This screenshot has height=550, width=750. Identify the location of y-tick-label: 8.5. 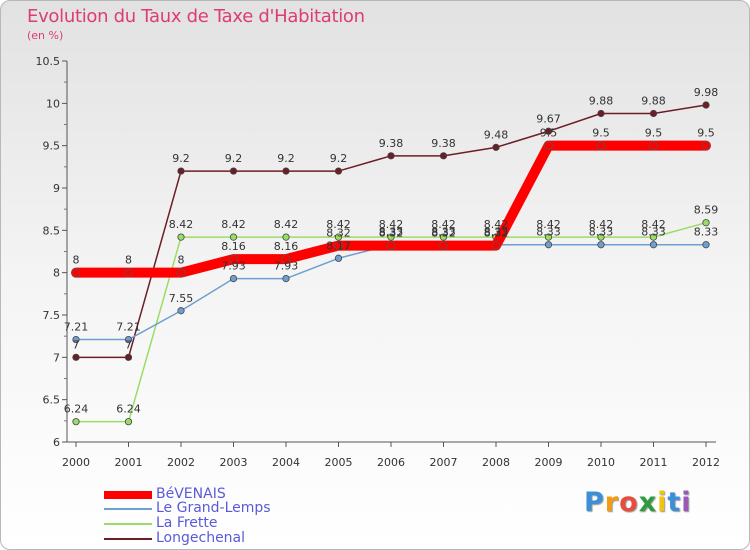
(52, 230).